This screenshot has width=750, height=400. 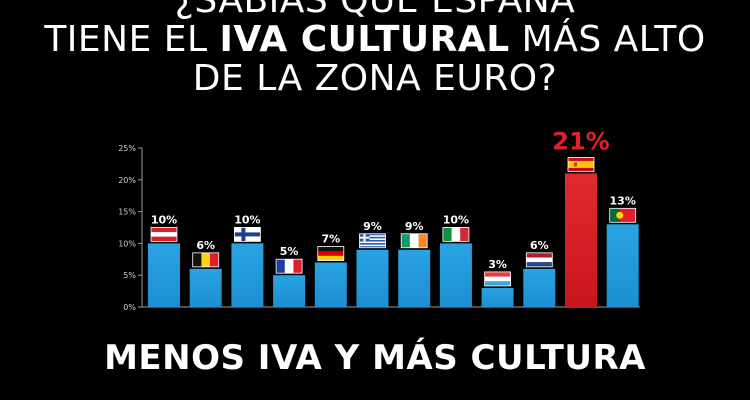 What do you see at coordinates (372, 278) in the screenshot?
I see `bar-greece` at bounding box center [372, 278].